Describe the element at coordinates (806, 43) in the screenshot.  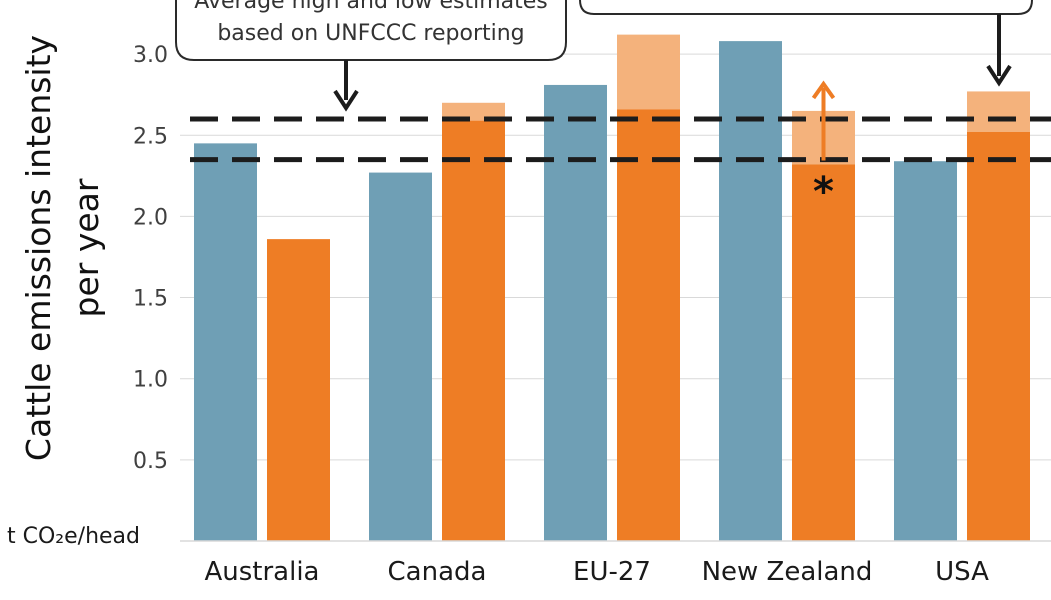
I see `callout-right` at that location.